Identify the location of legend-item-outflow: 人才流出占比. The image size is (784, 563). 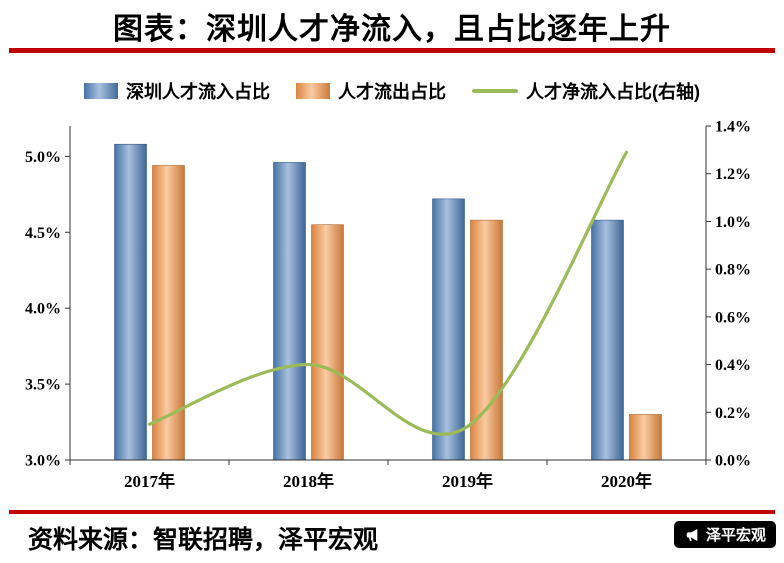
(371, 91).